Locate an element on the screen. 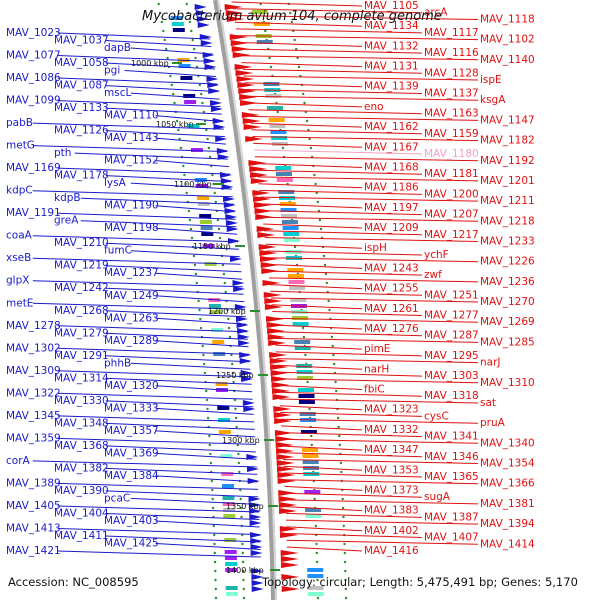 The image size is (600, 600). tick-1250: 1250 kbp is located at coordinates (242, 375).